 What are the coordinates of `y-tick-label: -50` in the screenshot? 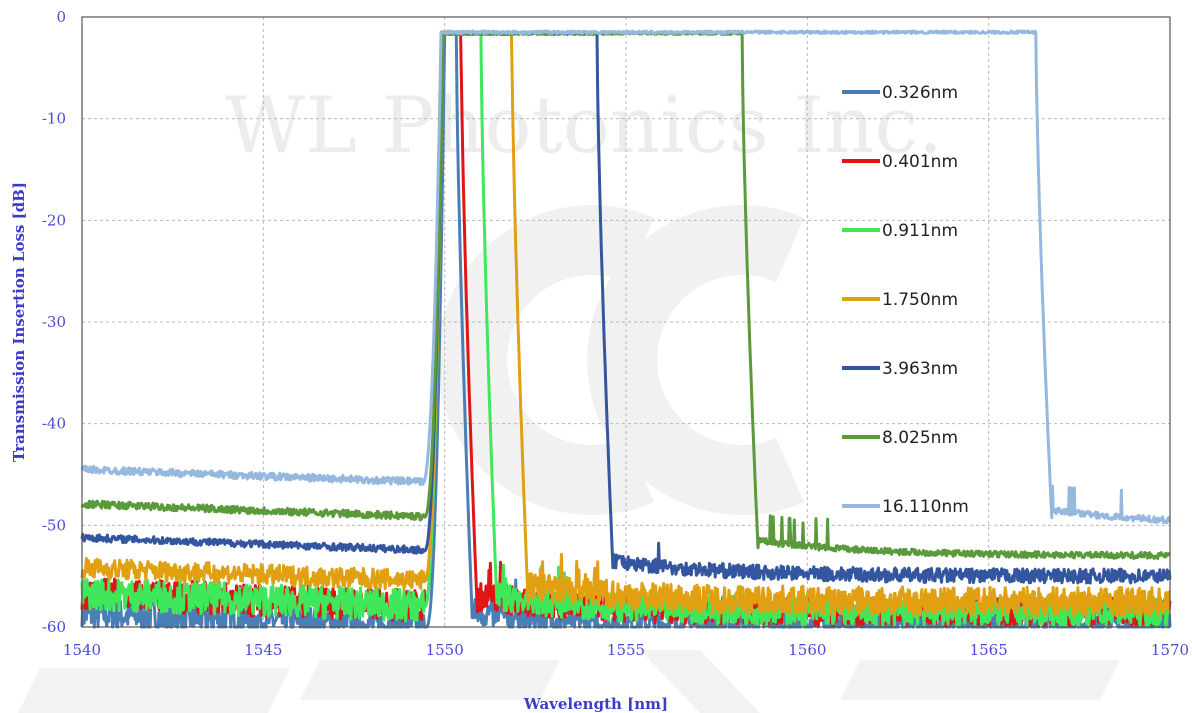 It's located at (54, 525).